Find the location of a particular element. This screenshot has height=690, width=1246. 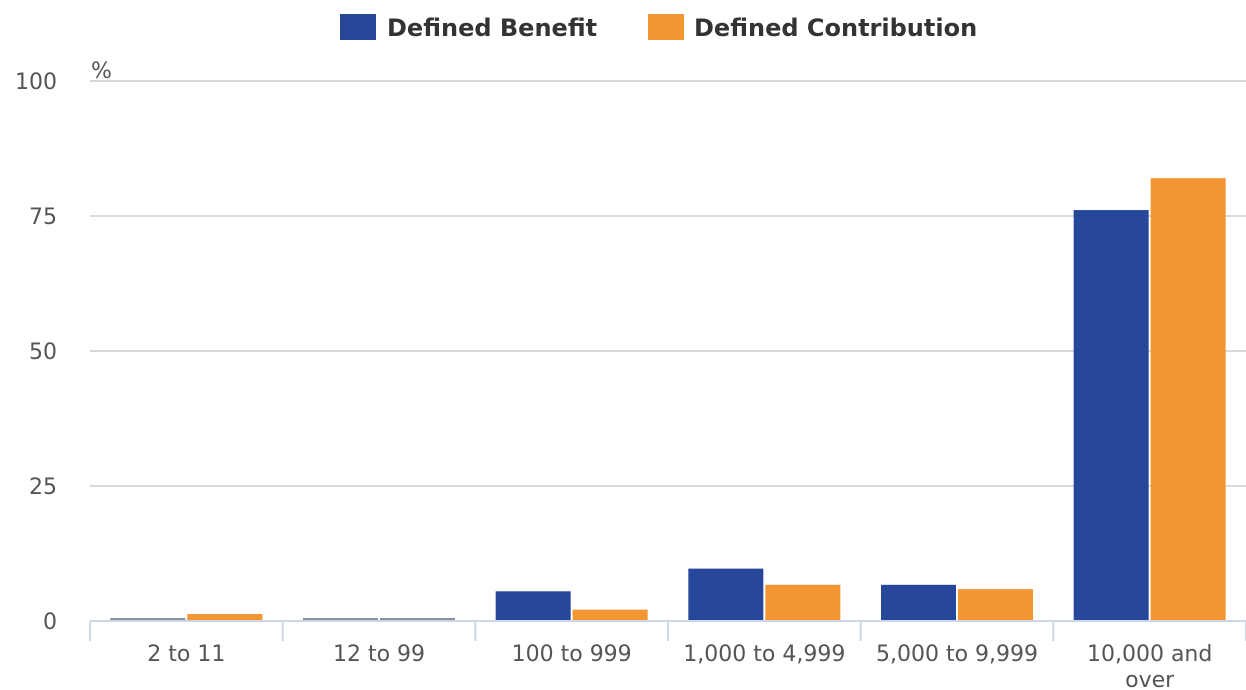

y-tick-label: 75 is located at coordinates (43, 217).